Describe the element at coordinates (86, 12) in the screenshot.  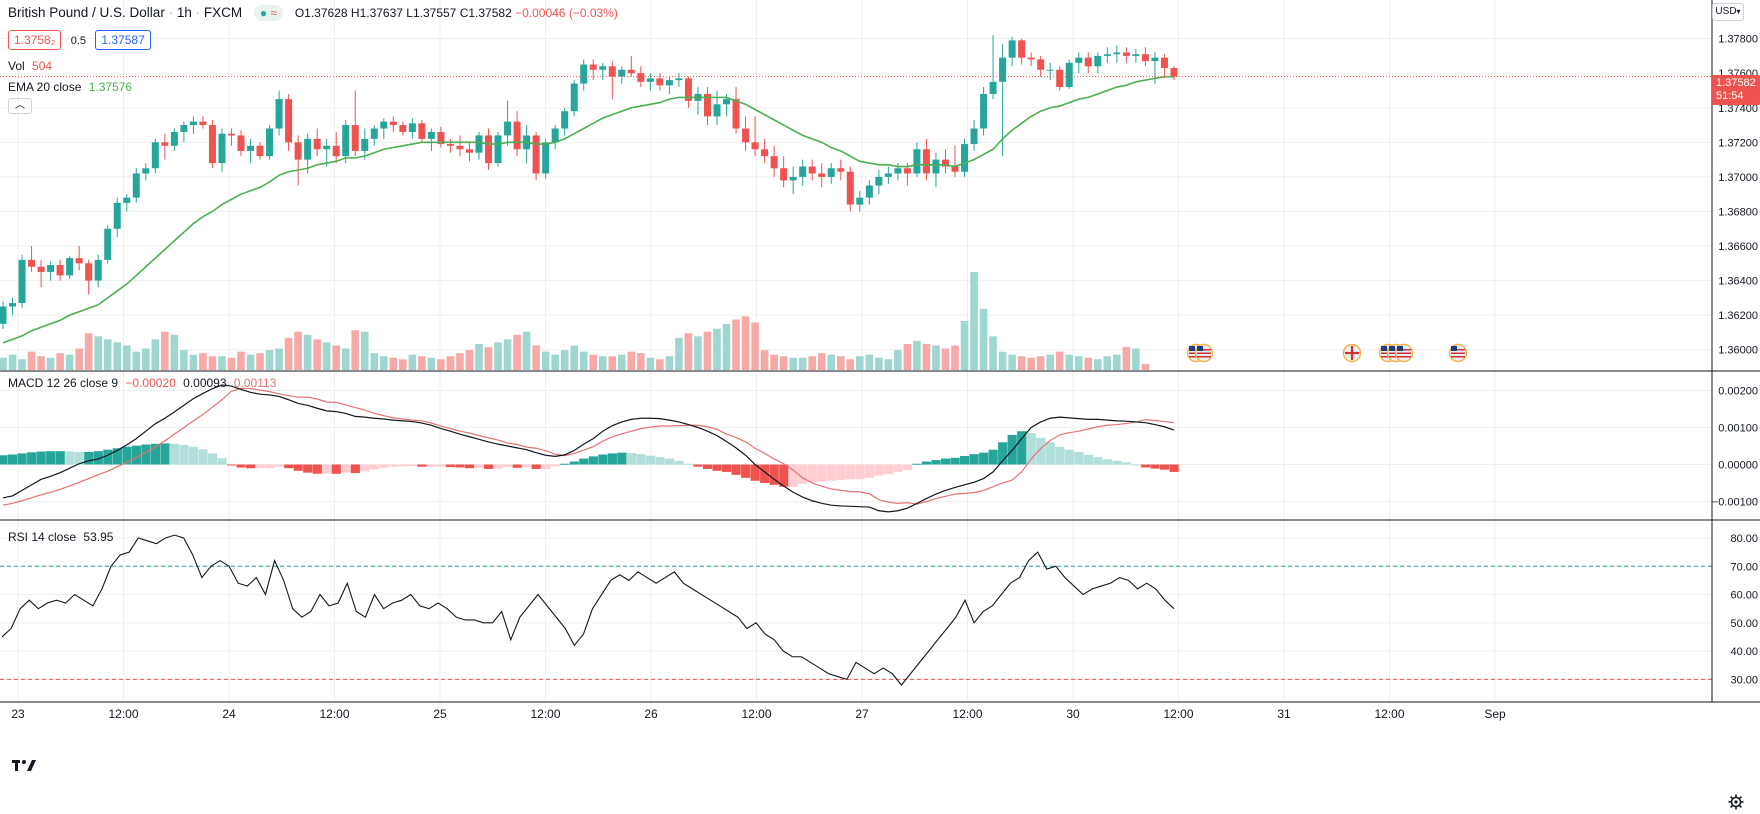
I see `symbol-title: British Pound / U.S. Dollar` at that location.